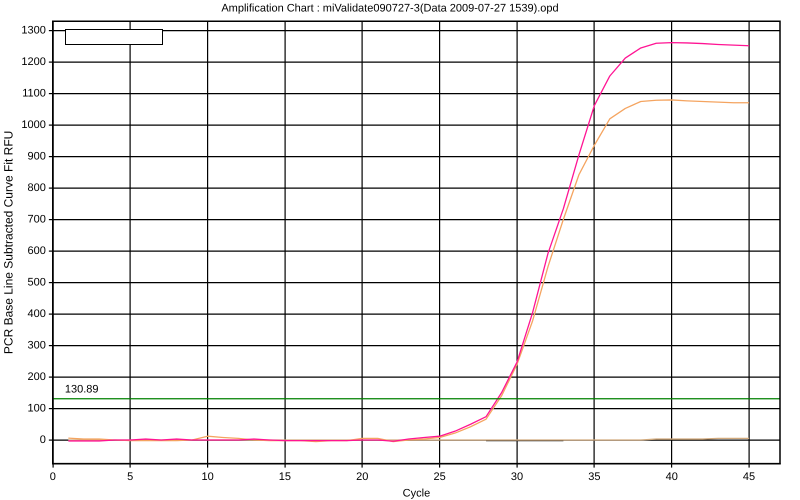 The height and width of the screenshot is (500, 800). Describe the element at coordinates (37, 377) in the screenshot. I see `y-tick-label: 200` at that location.